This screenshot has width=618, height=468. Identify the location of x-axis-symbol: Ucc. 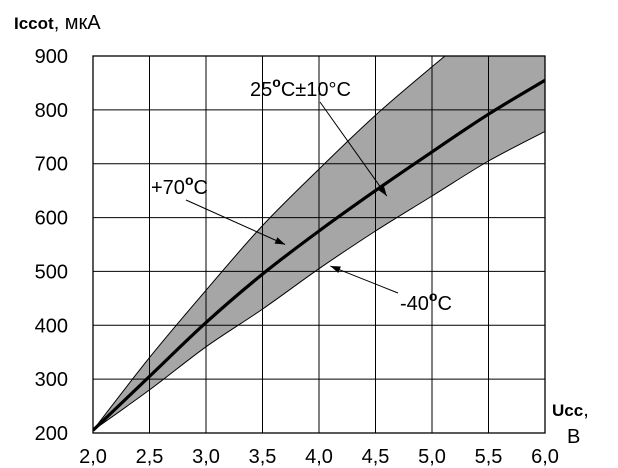
(567, 410).